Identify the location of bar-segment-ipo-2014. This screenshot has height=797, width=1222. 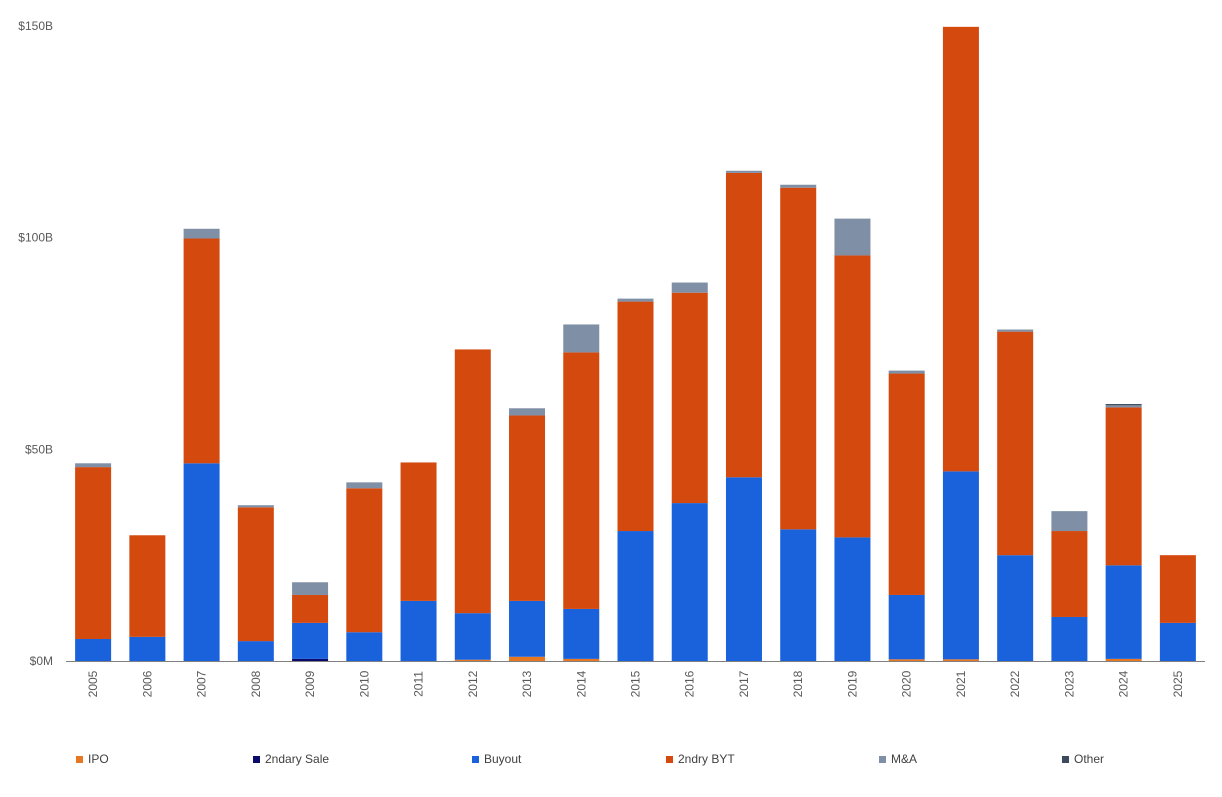
(581, 659).